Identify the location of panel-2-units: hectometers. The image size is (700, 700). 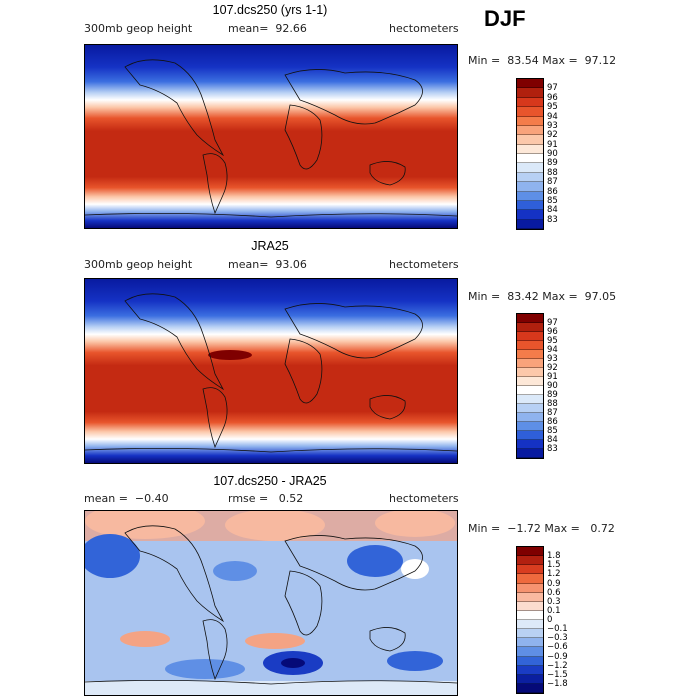
(424, 264).